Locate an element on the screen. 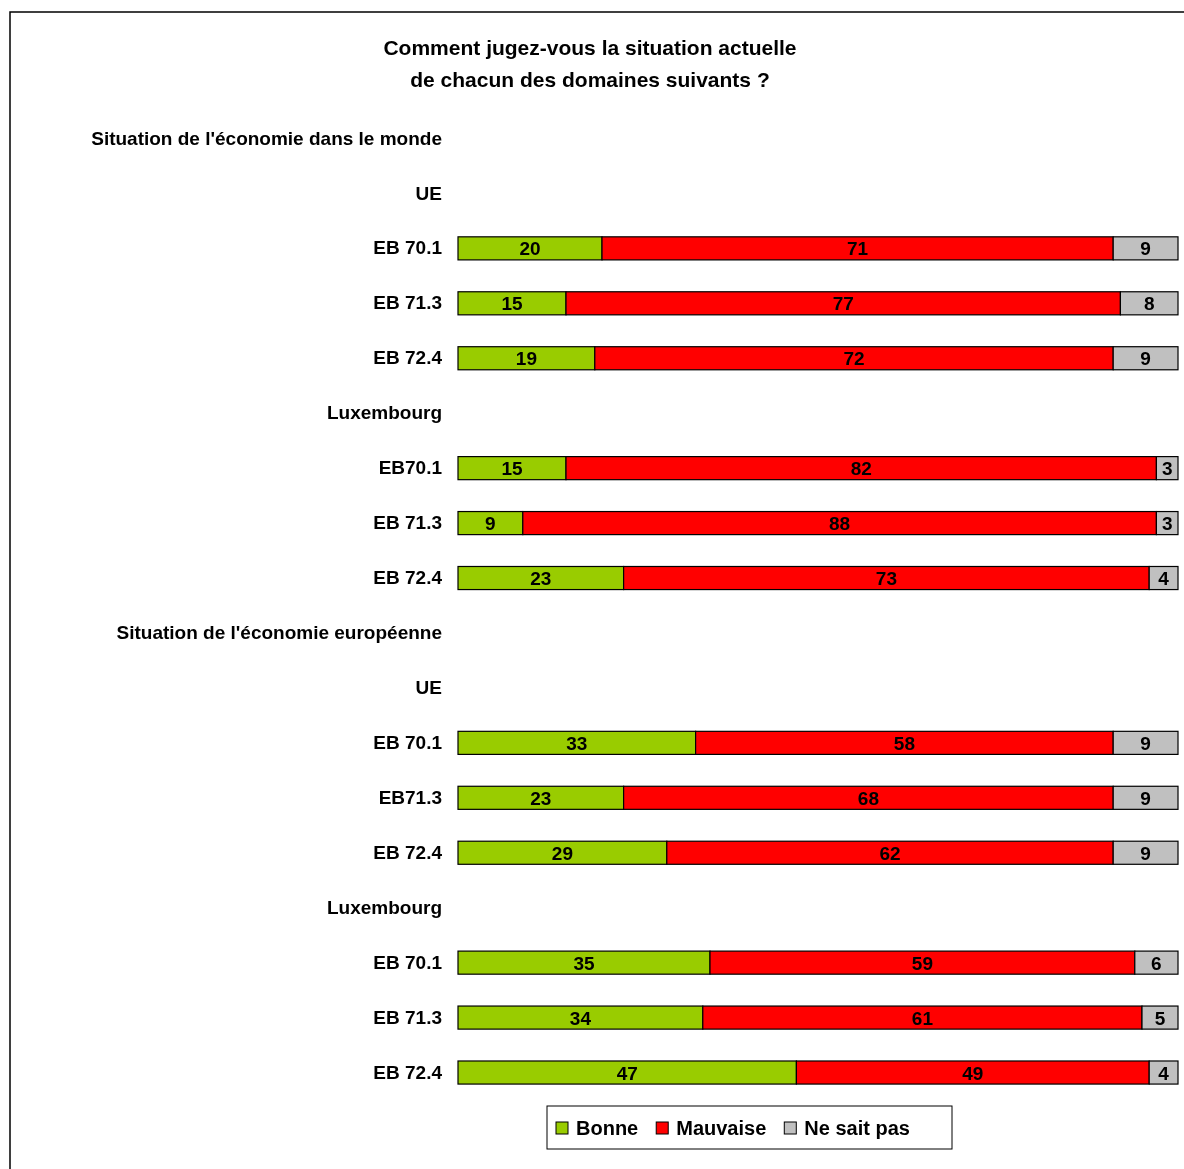  y-tick-label: EB71.3 is located at coordinates (410, 797).